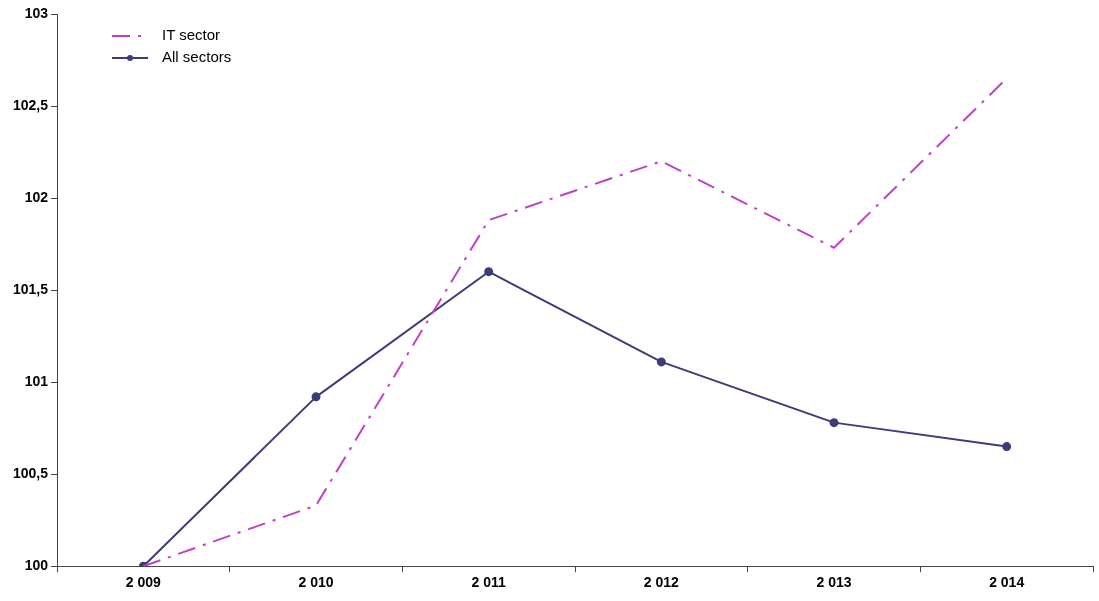  What do you see at coordinates (489, 582) in the screenshot?
I see `x-tick-label: 2 011` at bounding box center [489, 582].